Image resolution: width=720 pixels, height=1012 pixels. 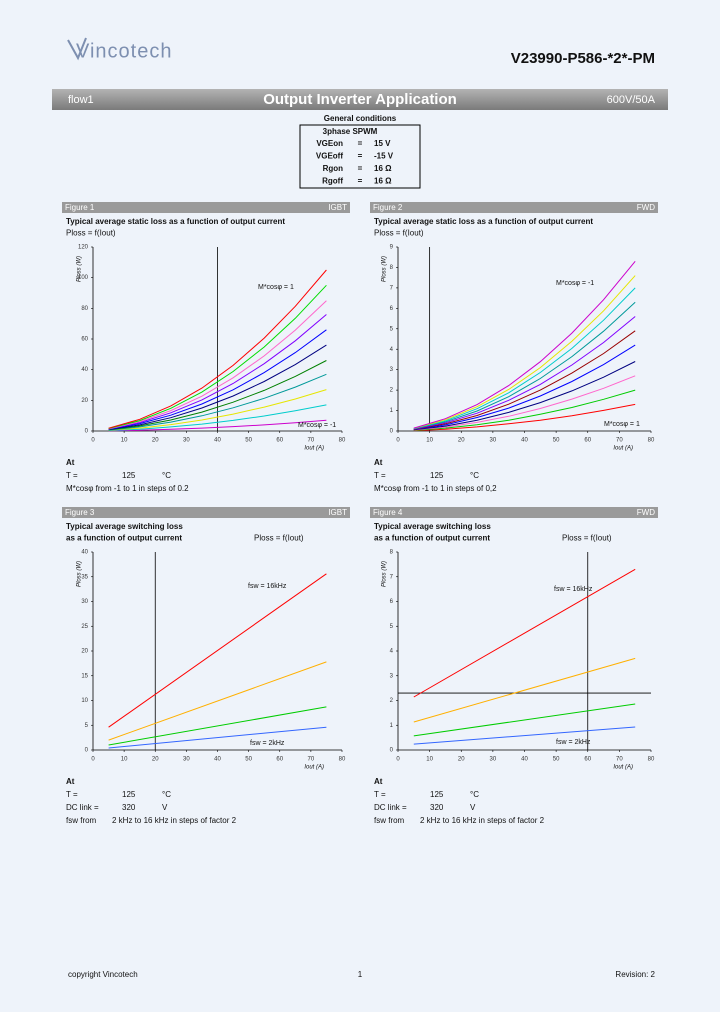 I want to click on annotation: M*cosφ = 1, so click(x=276, y=287).